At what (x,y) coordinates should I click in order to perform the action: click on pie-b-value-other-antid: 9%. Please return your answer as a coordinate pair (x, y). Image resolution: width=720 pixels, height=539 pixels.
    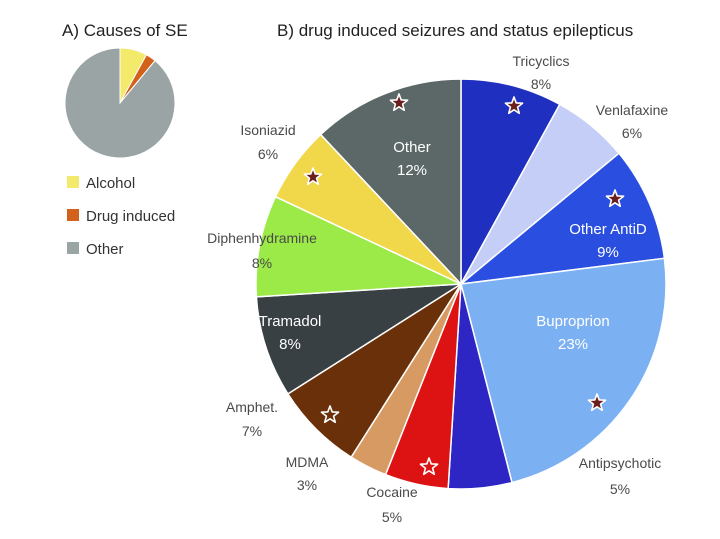
    Looking at the image, I should click on (608, 252).